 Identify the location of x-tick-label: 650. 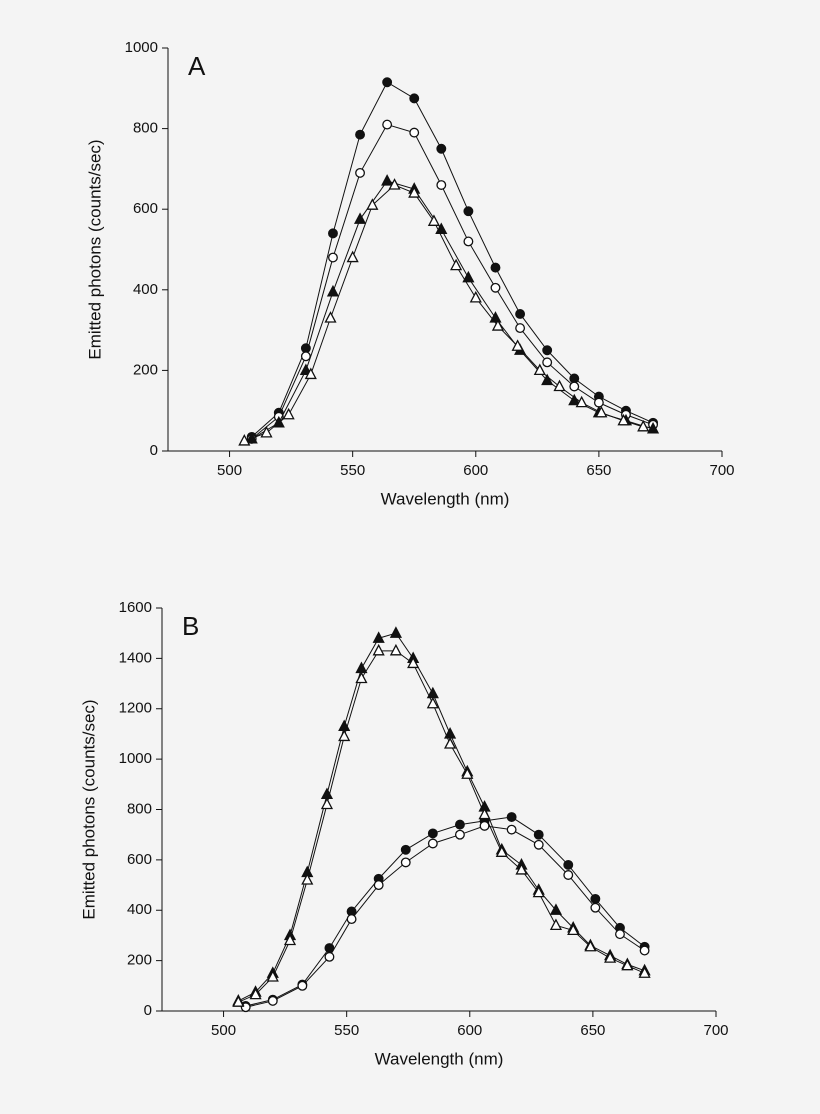
(592, 1030).